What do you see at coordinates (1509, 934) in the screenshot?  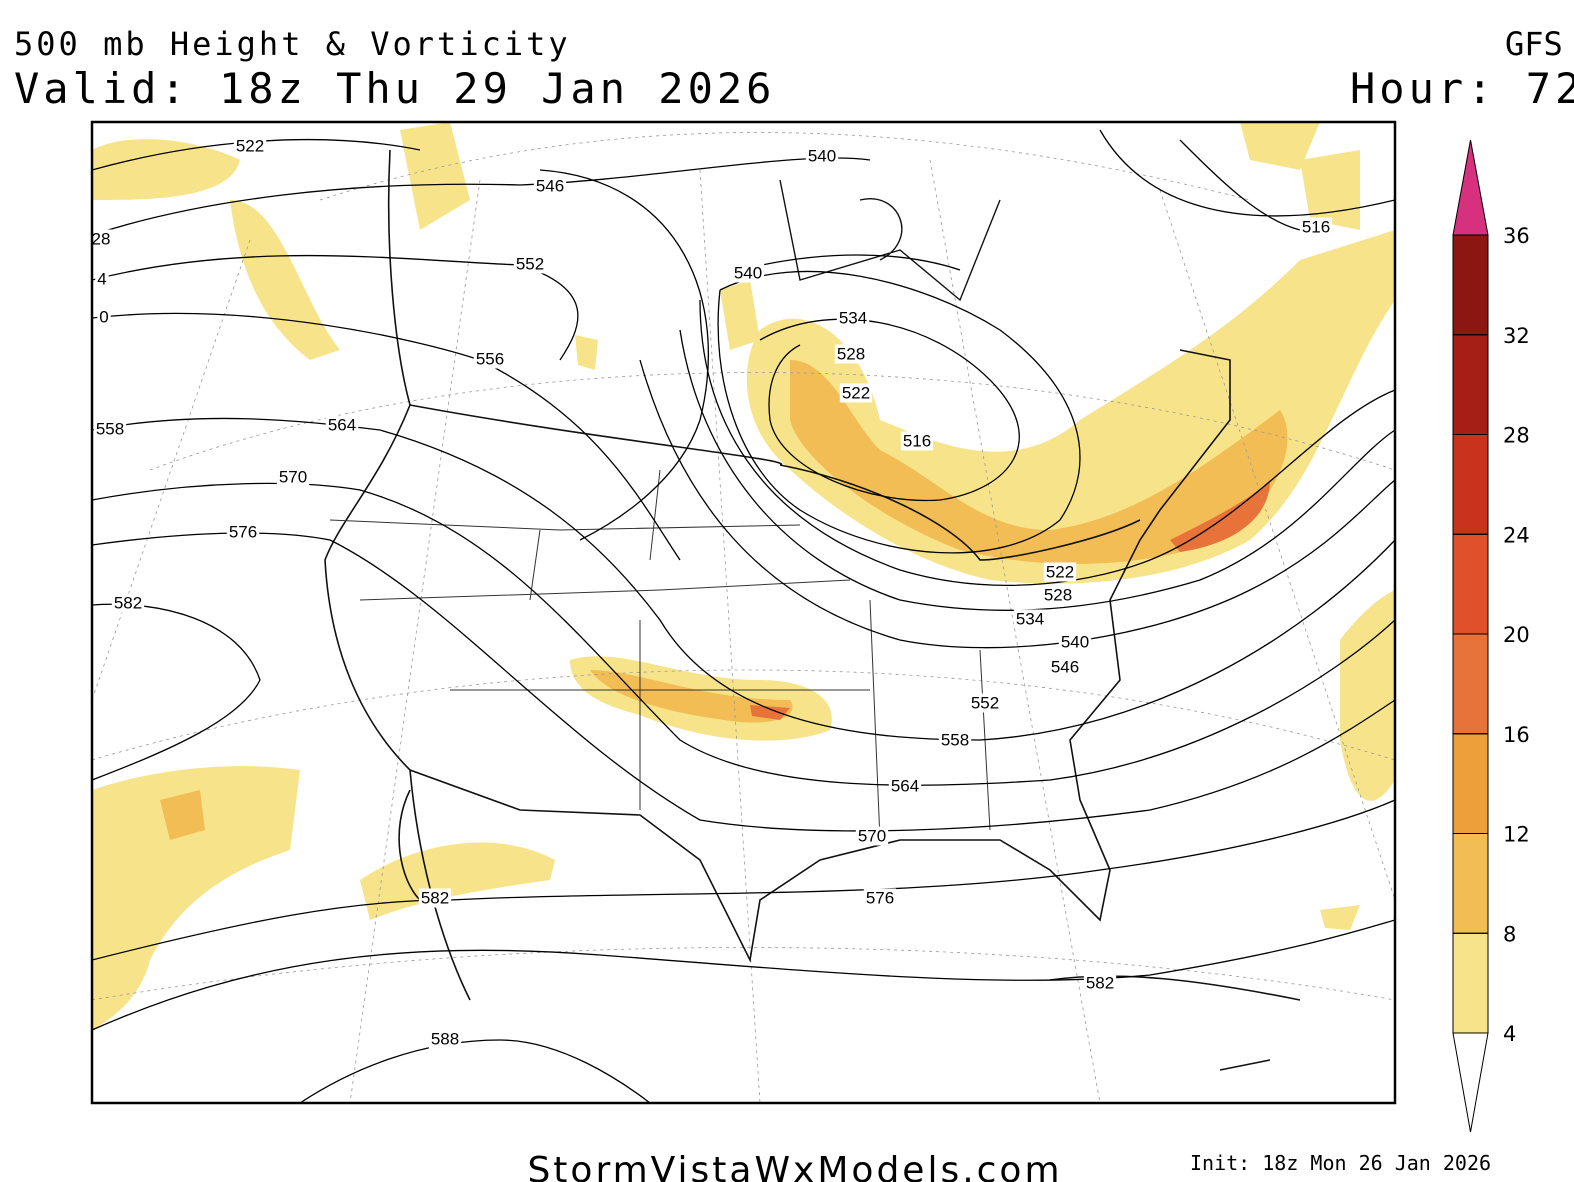 I see `tick-label: 8` at bounding box center [1509, 934].